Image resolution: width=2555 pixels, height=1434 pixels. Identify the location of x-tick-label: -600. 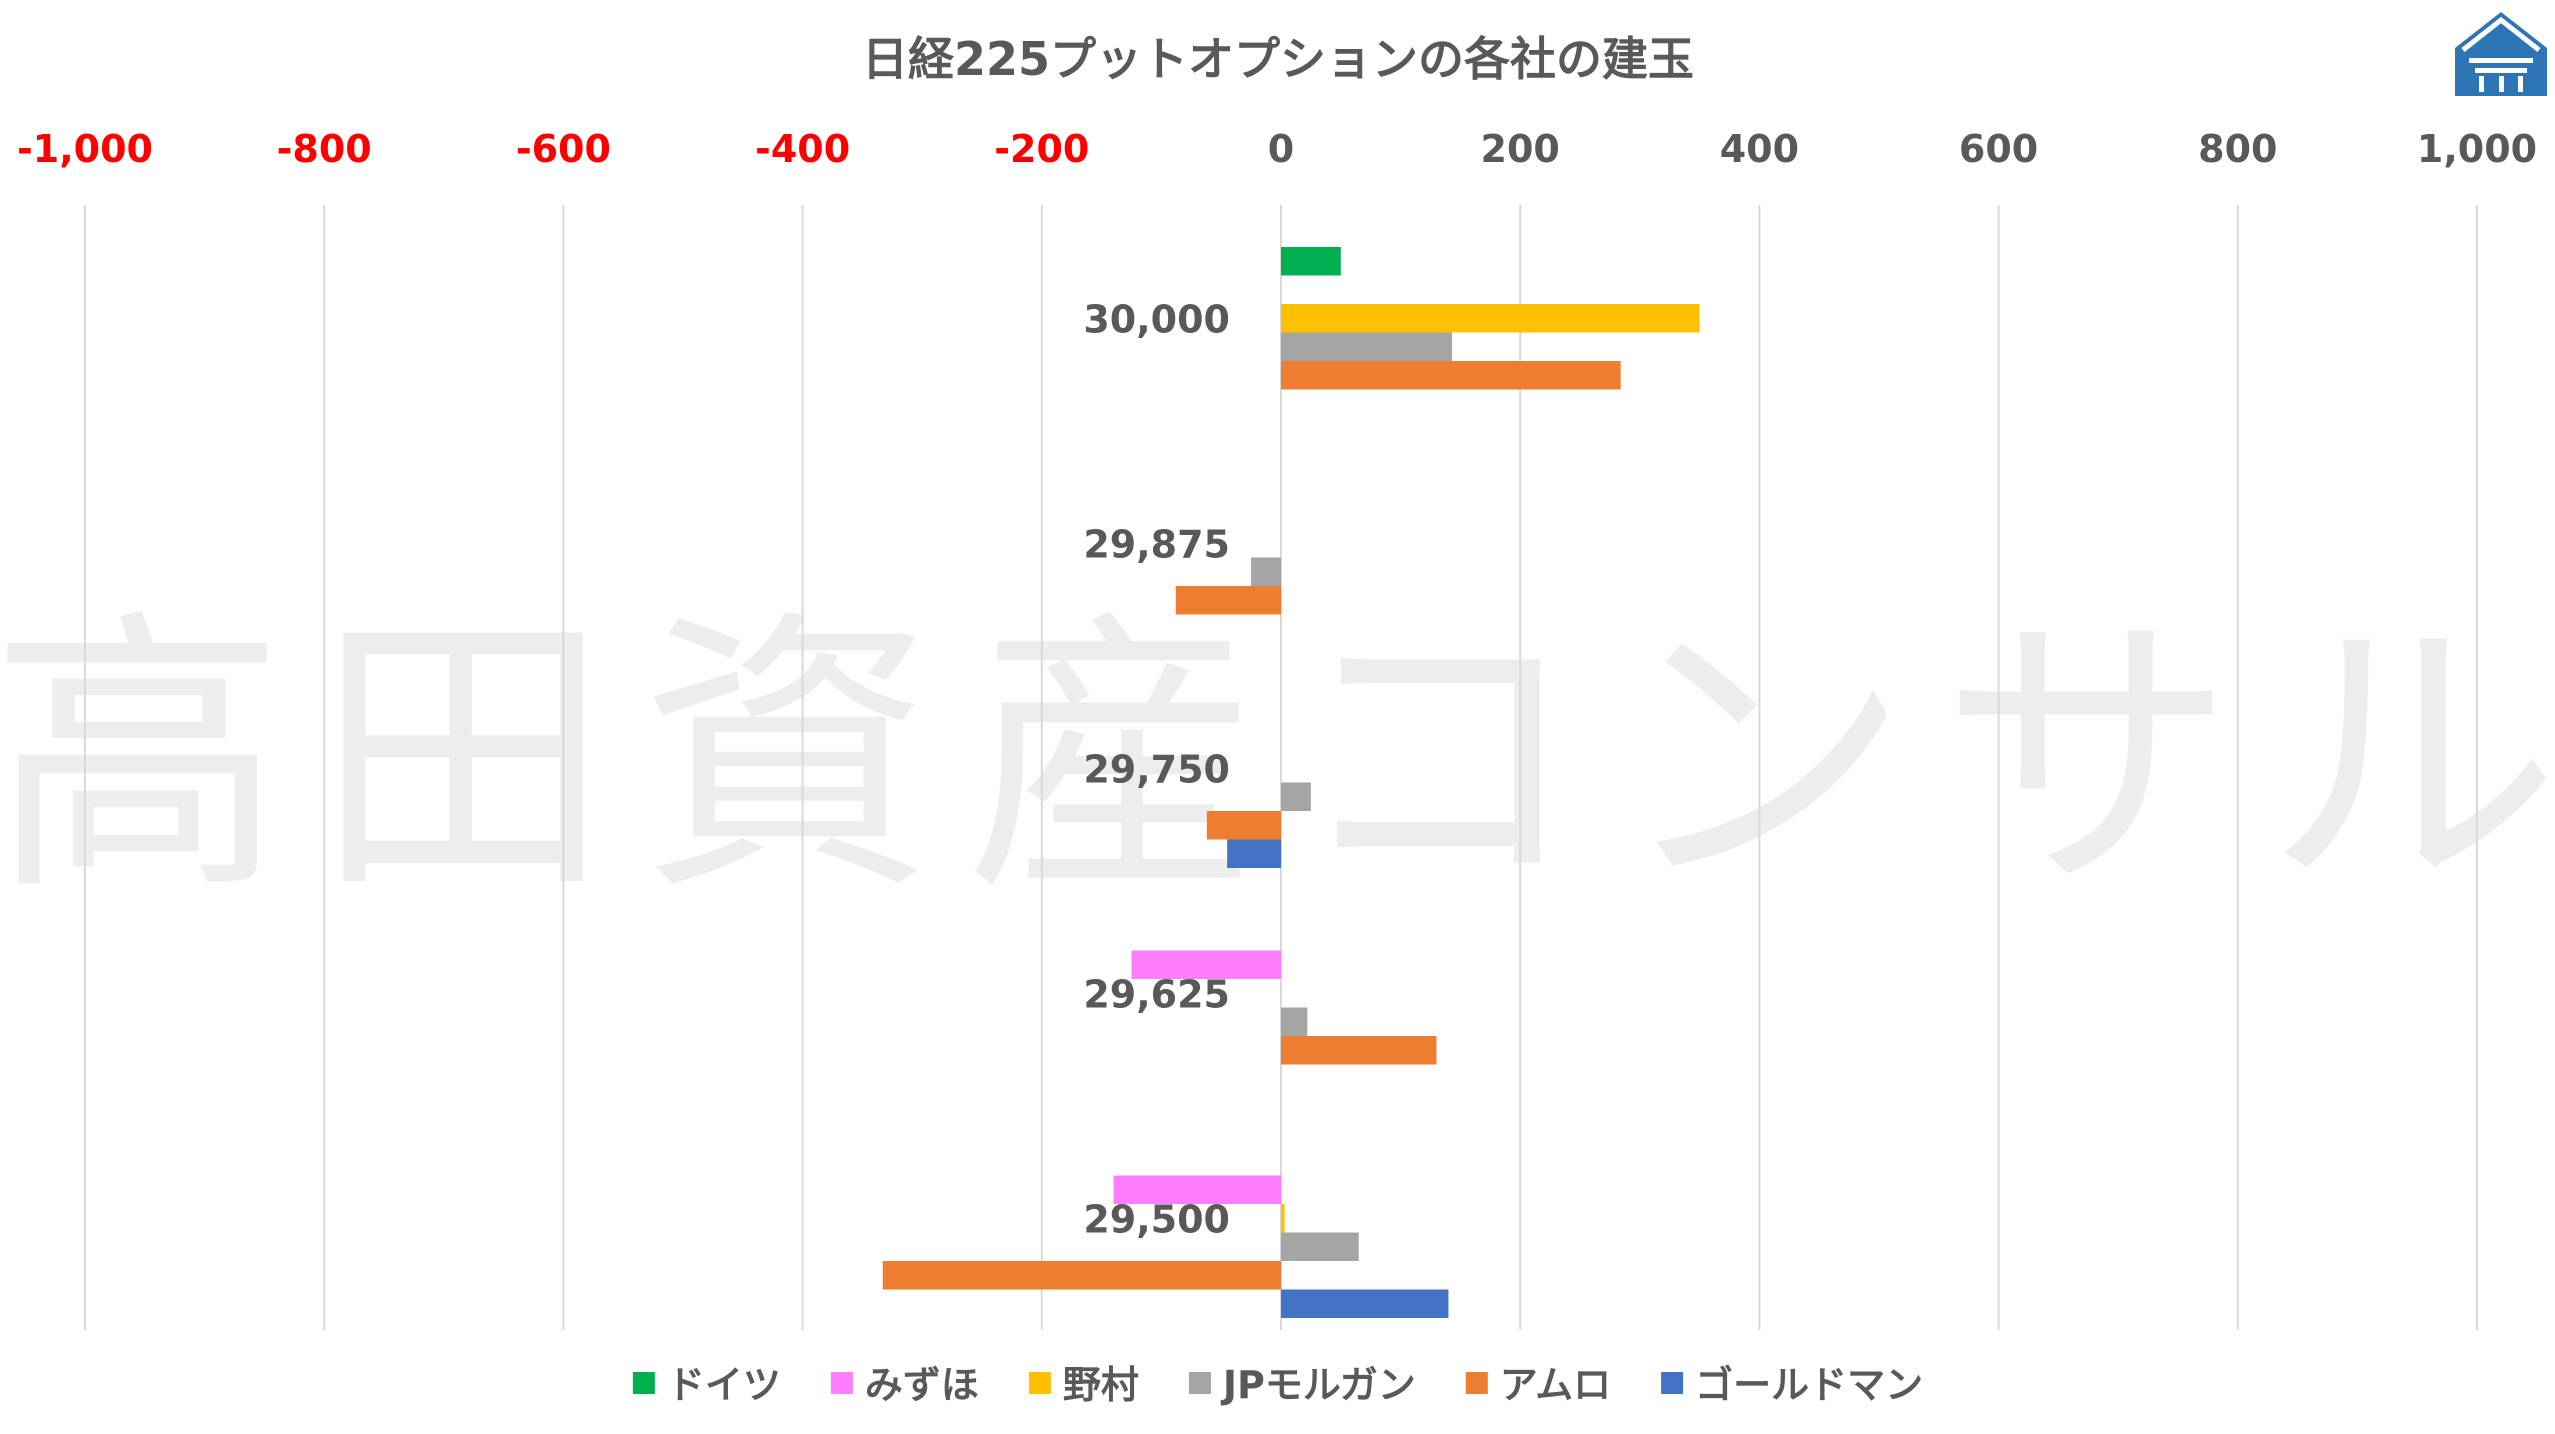
(563, 149).